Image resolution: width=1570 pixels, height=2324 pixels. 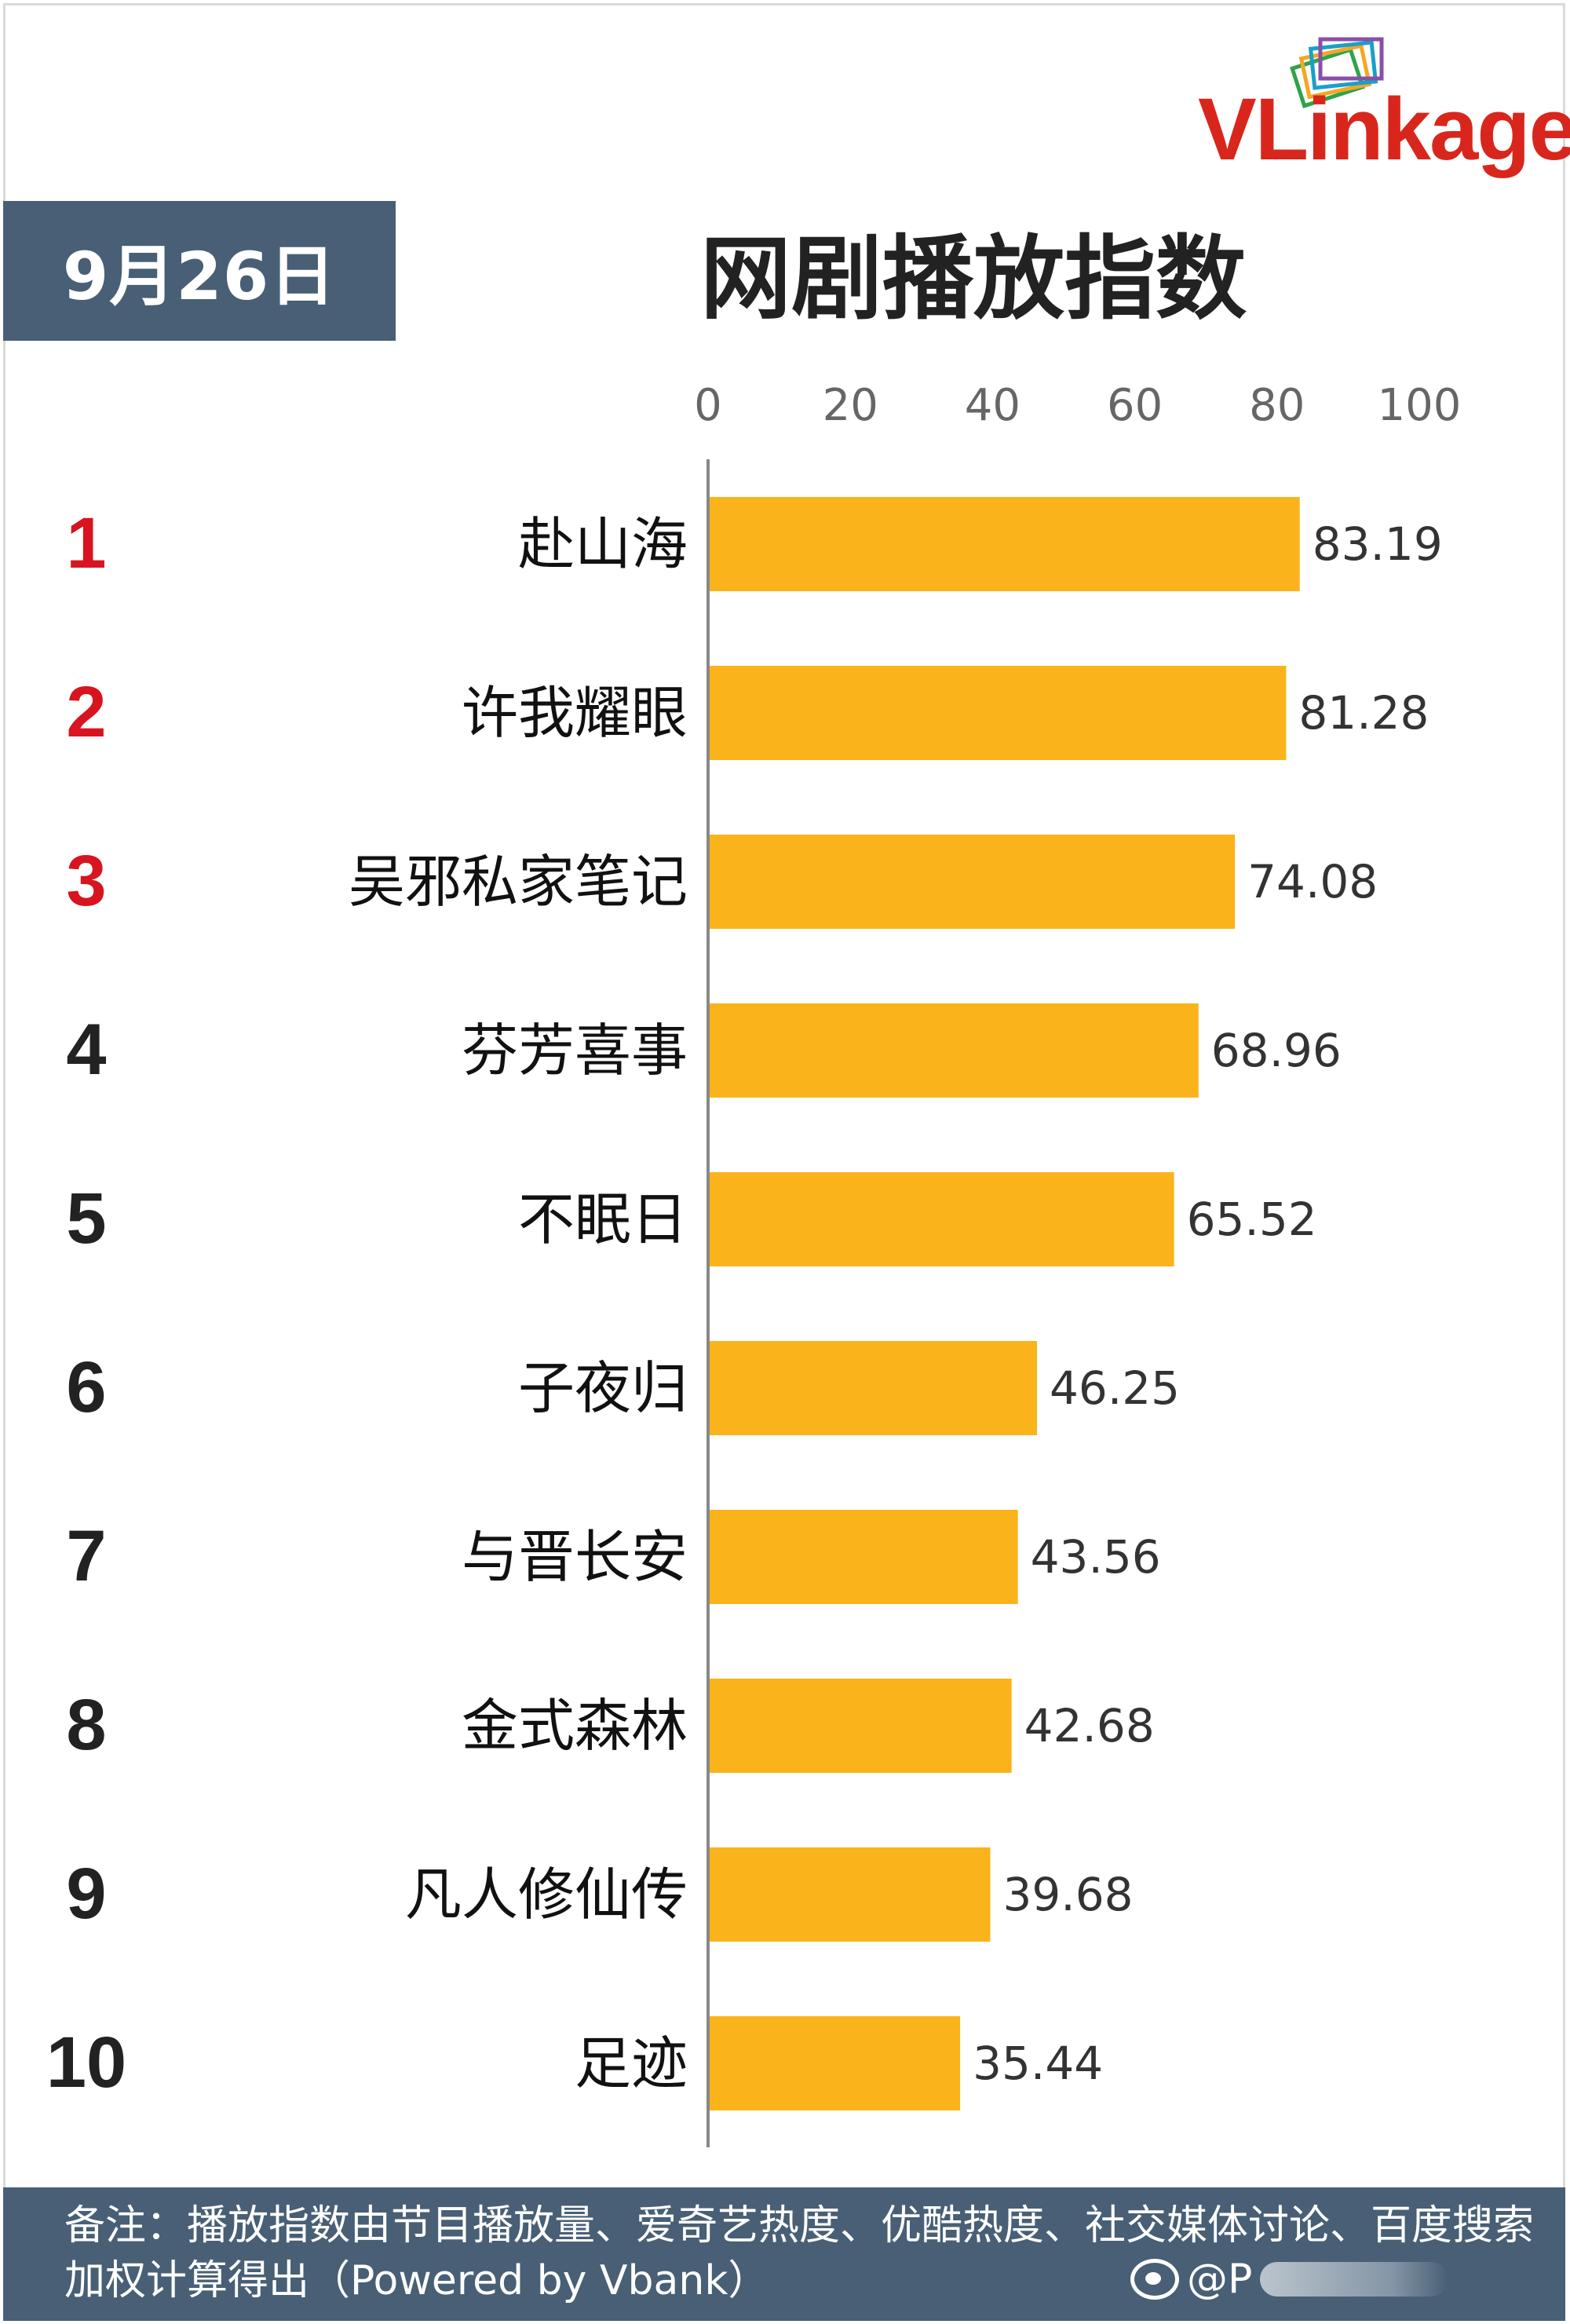 What do you see at coordinates (1089, 1725) in the screenshot?
I see `value-label: 42.68` at bounding box center [1089, 1725].